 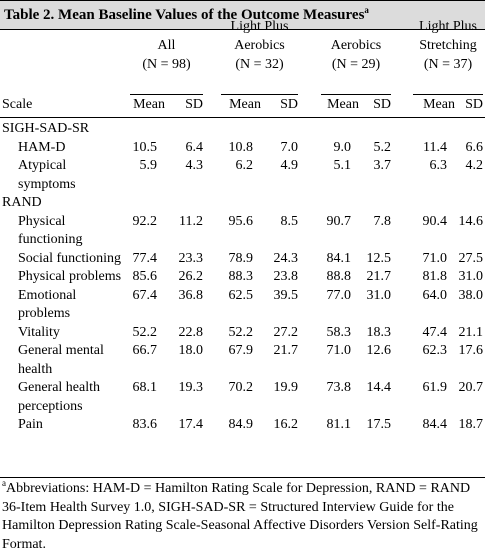 What do you see at coordinates (241, 350) in the screenshot?
I see `cell-value: 67.9` at bounding box center [241, 350].